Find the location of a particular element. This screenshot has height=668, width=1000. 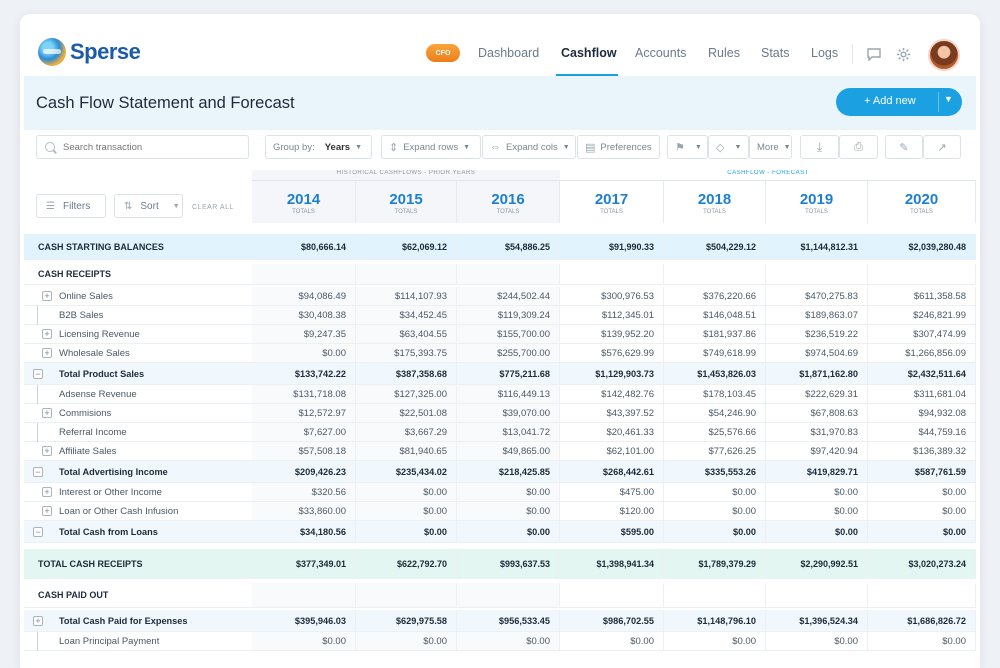

value-cell: $30,408.38 is located at coordinates (304, 315).